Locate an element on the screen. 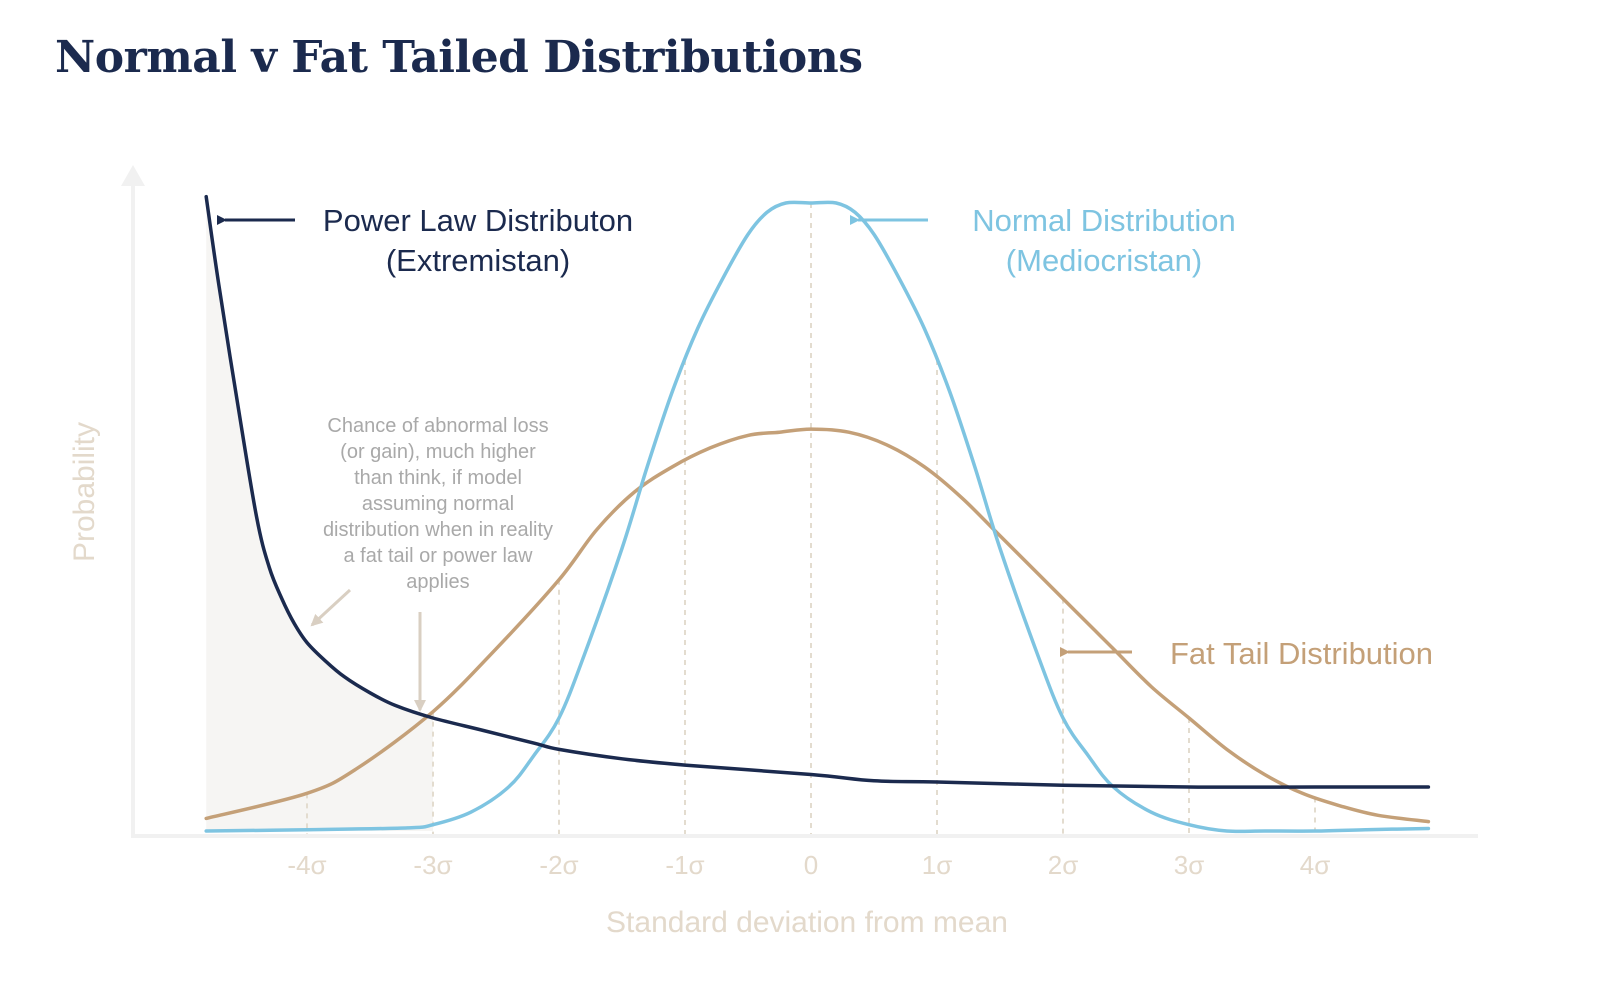  x-tick-label: -2σ is located at coordinates (558, 865).